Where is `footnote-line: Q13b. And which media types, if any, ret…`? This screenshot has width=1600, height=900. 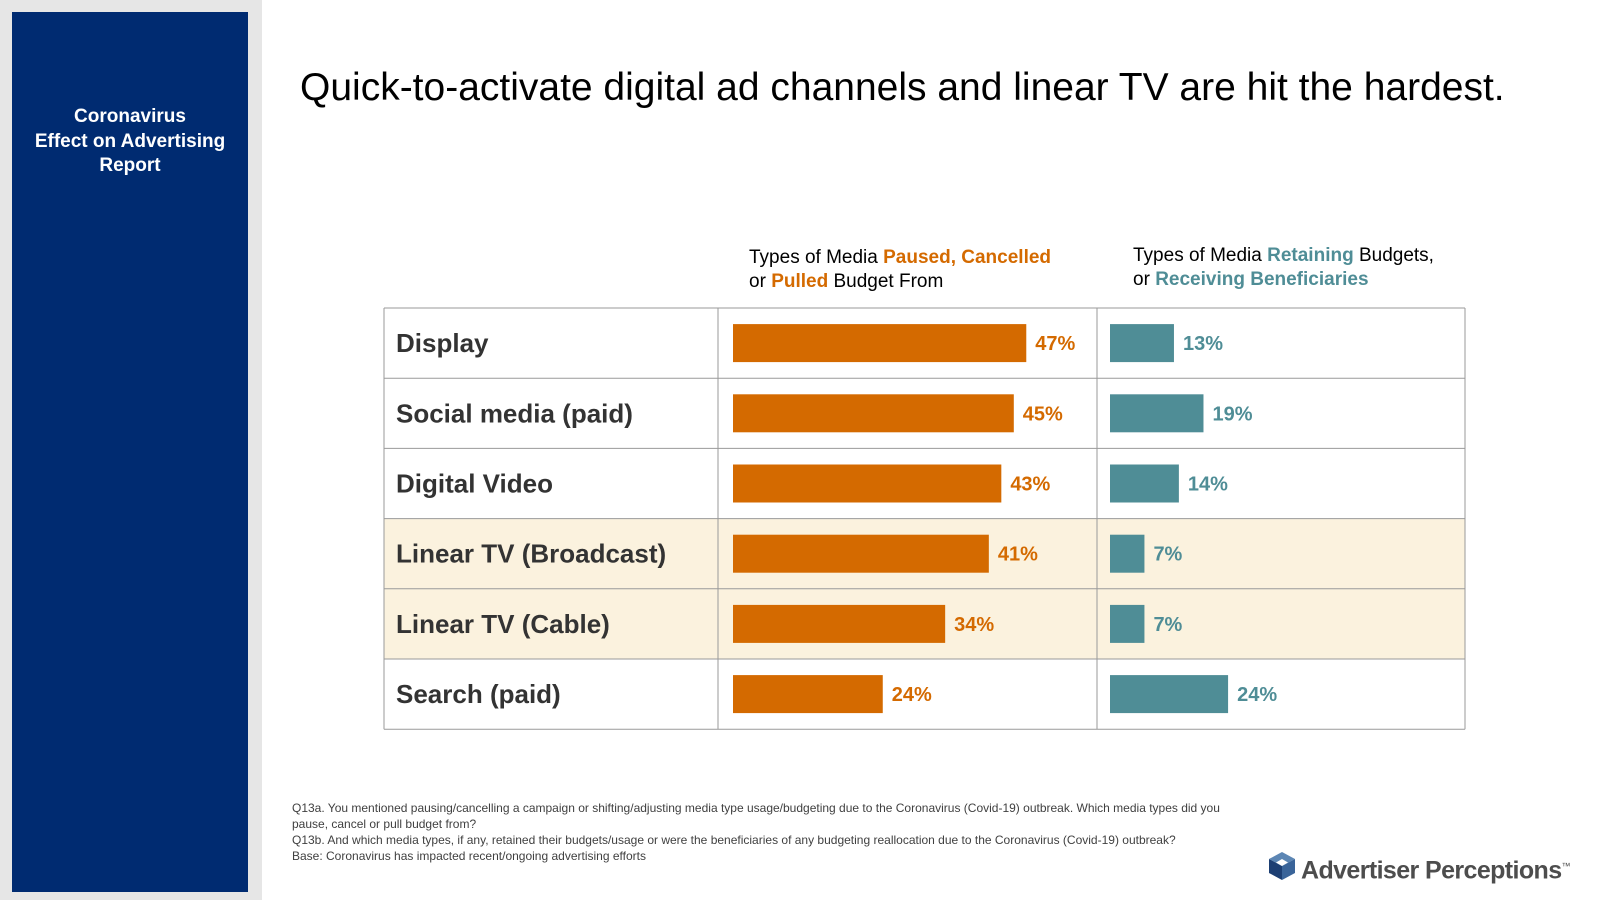 footnote-line: Q13b. And which media types, if any, ret… is located at coordinates (734, 840).